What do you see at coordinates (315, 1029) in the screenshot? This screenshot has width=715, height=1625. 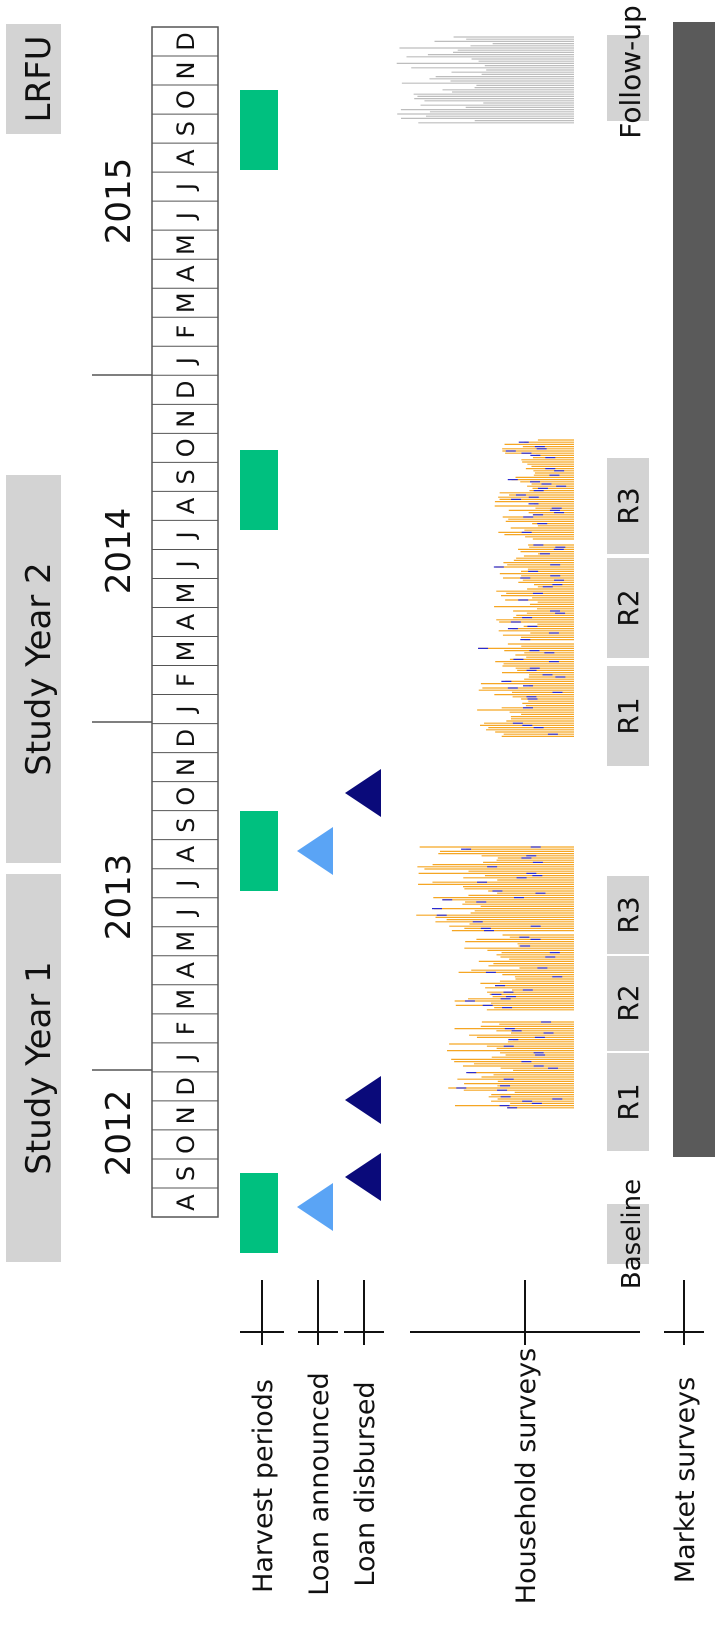 I see `loan-announced-markers` at bounding box center [315, 1029].